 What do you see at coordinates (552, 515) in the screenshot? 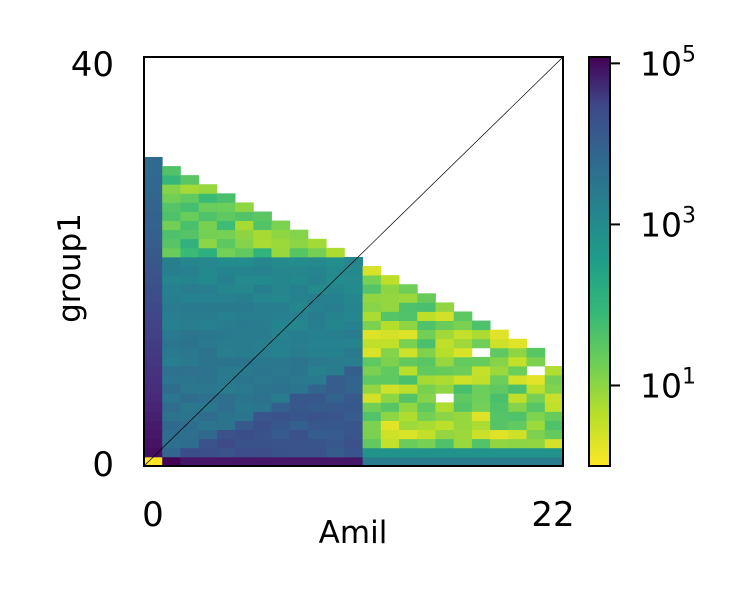
I see `x-tick-label-right: 22` at bounding box center [552, 515].